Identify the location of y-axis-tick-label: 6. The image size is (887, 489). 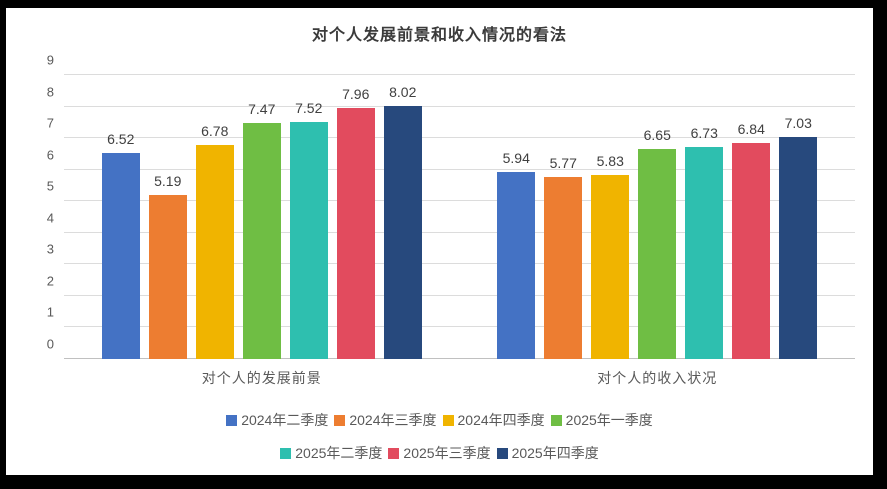
(50, 155).